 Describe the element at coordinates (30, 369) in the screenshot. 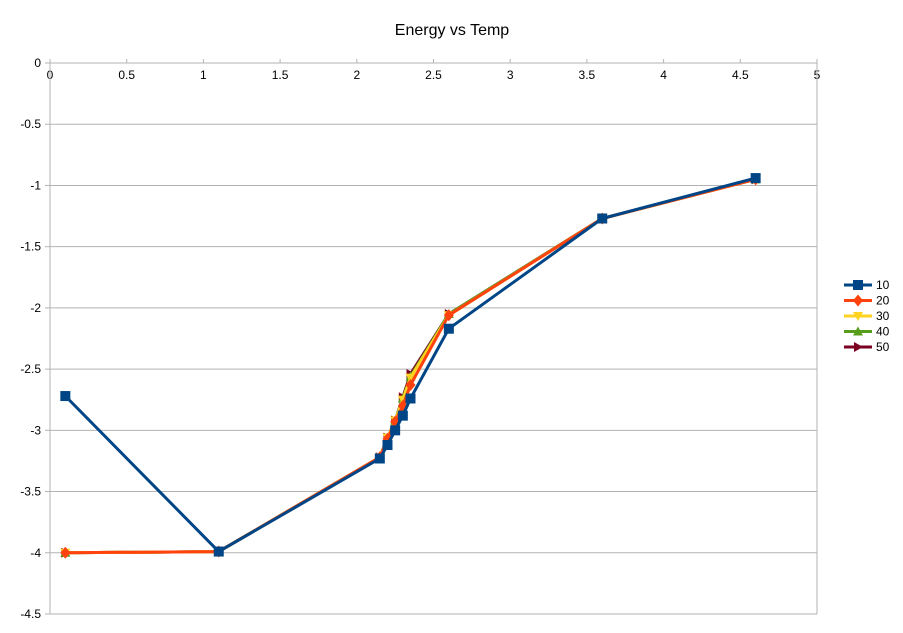

I see `y-tick-label: -2.5` at that location.